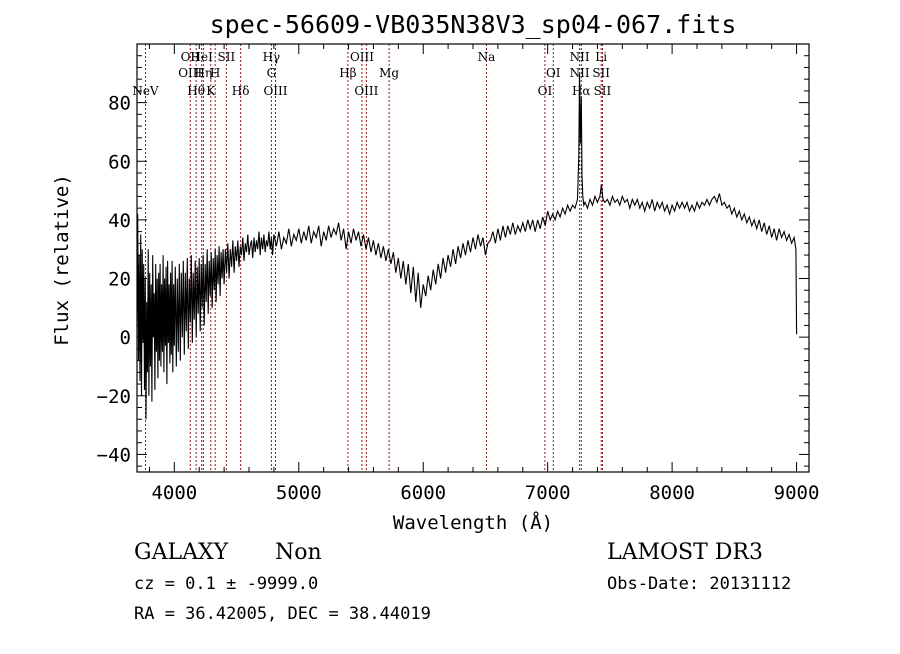  I want to click on y-tick-label: 0, so click(125, 338).